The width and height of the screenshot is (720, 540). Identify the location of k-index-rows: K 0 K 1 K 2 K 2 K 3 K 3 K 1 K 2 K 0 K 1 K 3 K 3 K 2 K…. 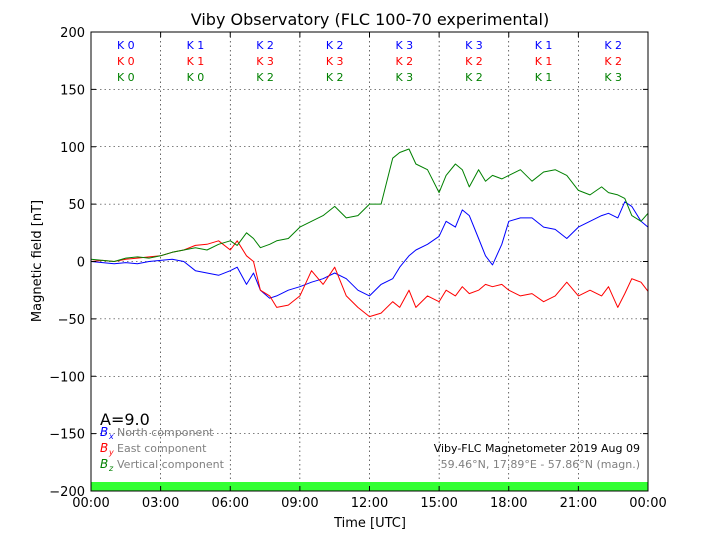
(369, 61).